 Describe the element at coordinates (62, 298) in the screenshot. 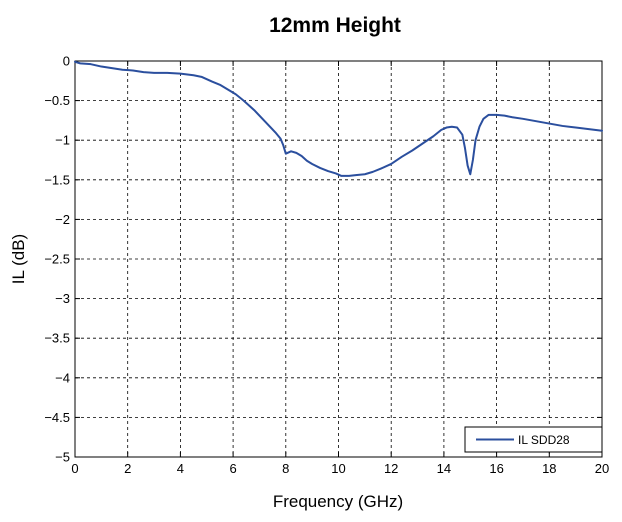

I see `y-tick-label: −3` at that location.